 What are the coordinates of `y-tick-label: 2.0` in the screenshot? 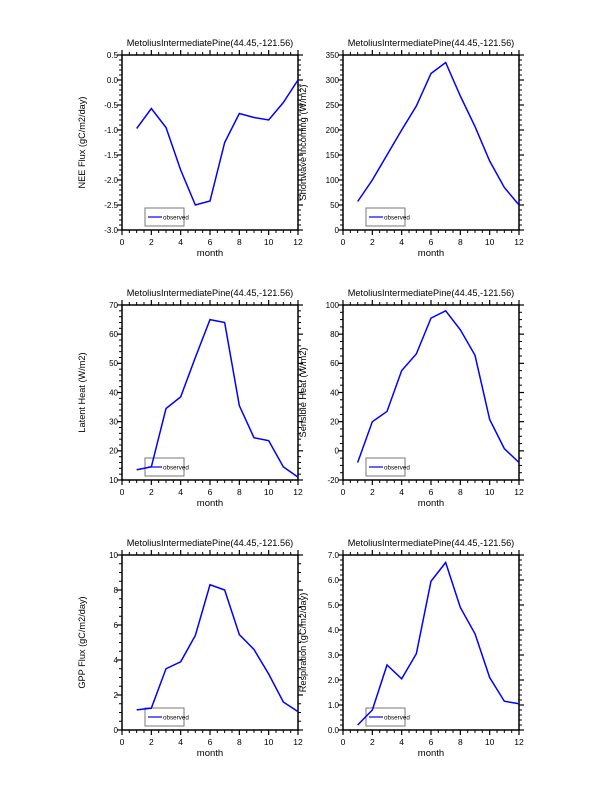 It's located at (334, 680).